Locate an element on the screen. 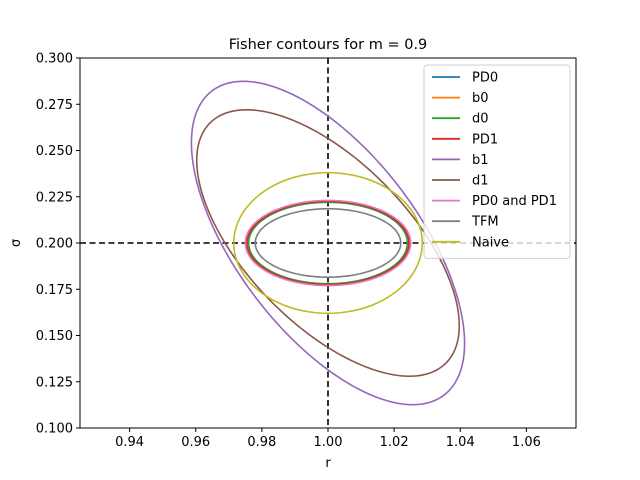 This screenshot has width=640, height=480. y-tick-label: 0.275 is located at coordinates (54, 105).